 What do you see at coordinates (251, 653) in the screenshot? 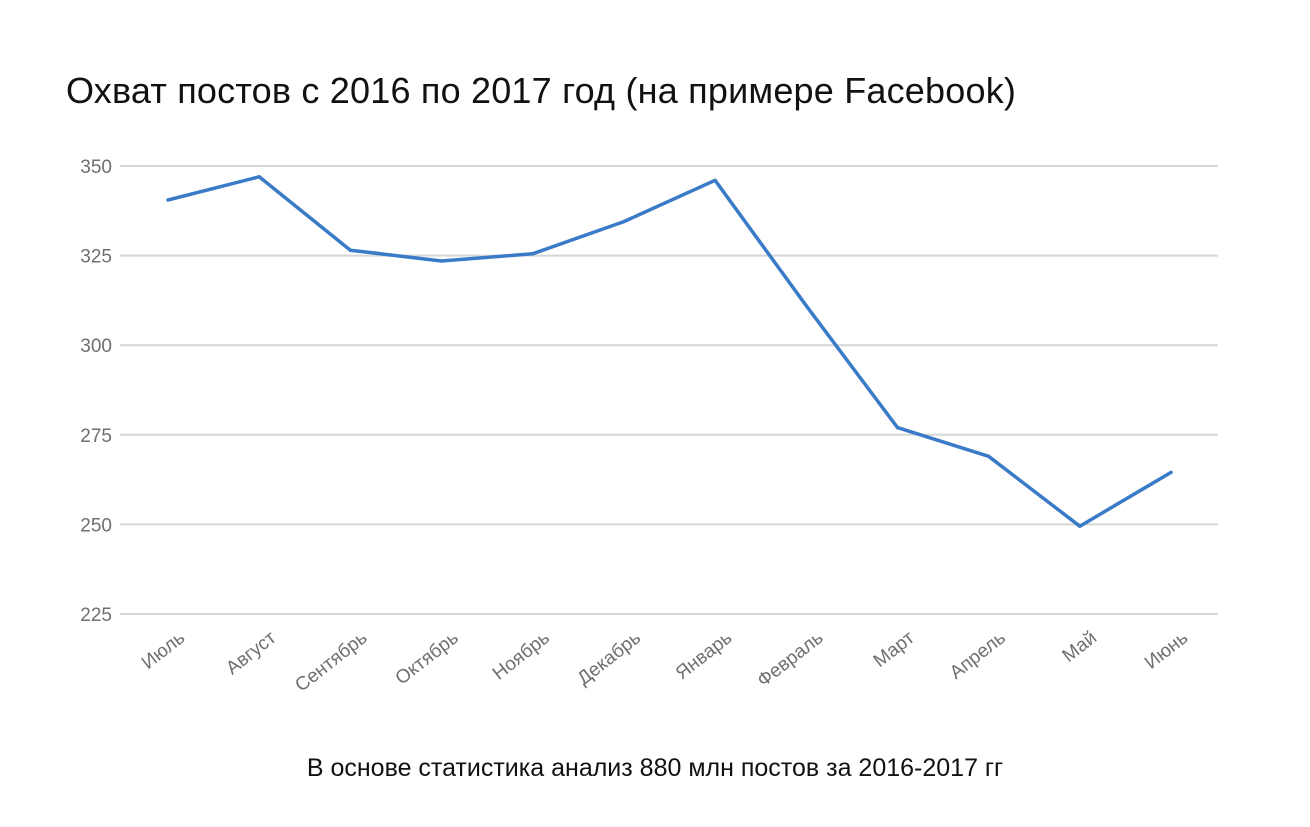
I see `x-tick-label: Август` at bounding box center [251, 653].